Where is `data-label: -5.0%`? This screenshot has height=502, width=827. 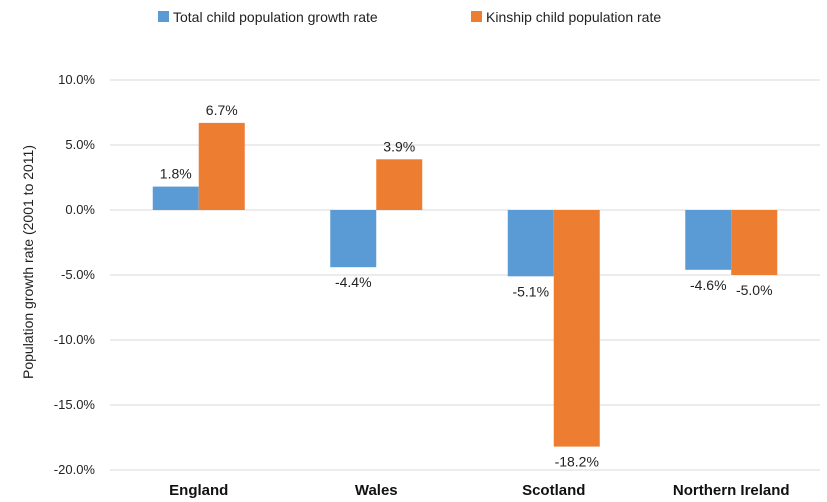
data-label: -5.0% is located at coordinates (754, 290).